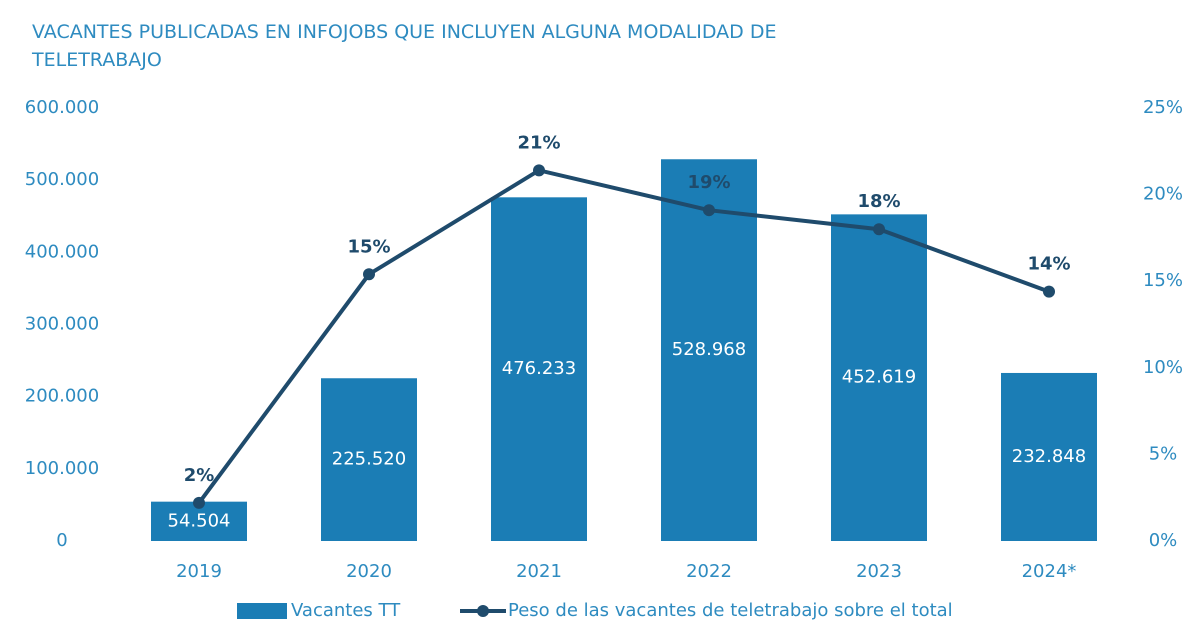 Image resolution: width=1201 pixels, height=630 pixels. What do you see at coordinates (879, 571) in the screenshot?
I see `x-tick-label: 2023` at bounding box center [879, 571].